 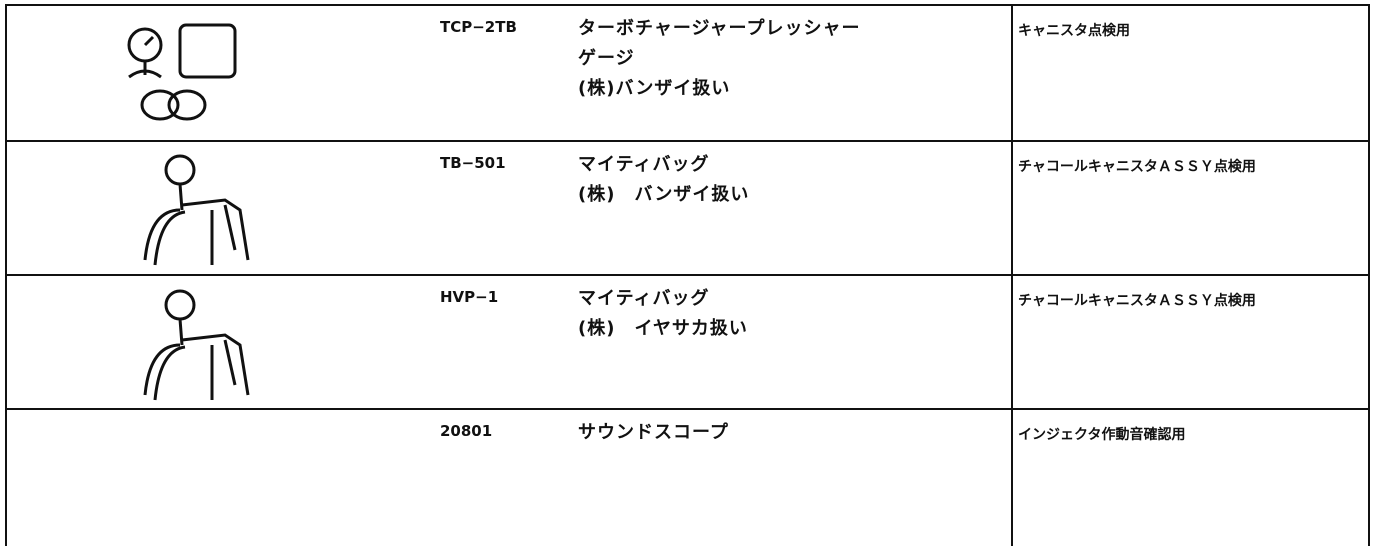 I want to click on part-number: 20801, so click(x=466, y=431).